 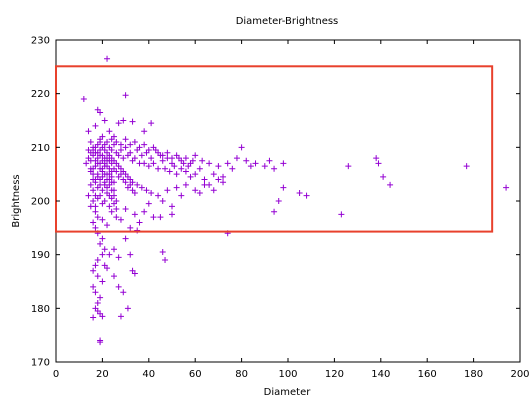 What do you see at coordinates (40, 363) in the screenshot?
I see `y-tick-label: 170` at bounding box center [40, 363].